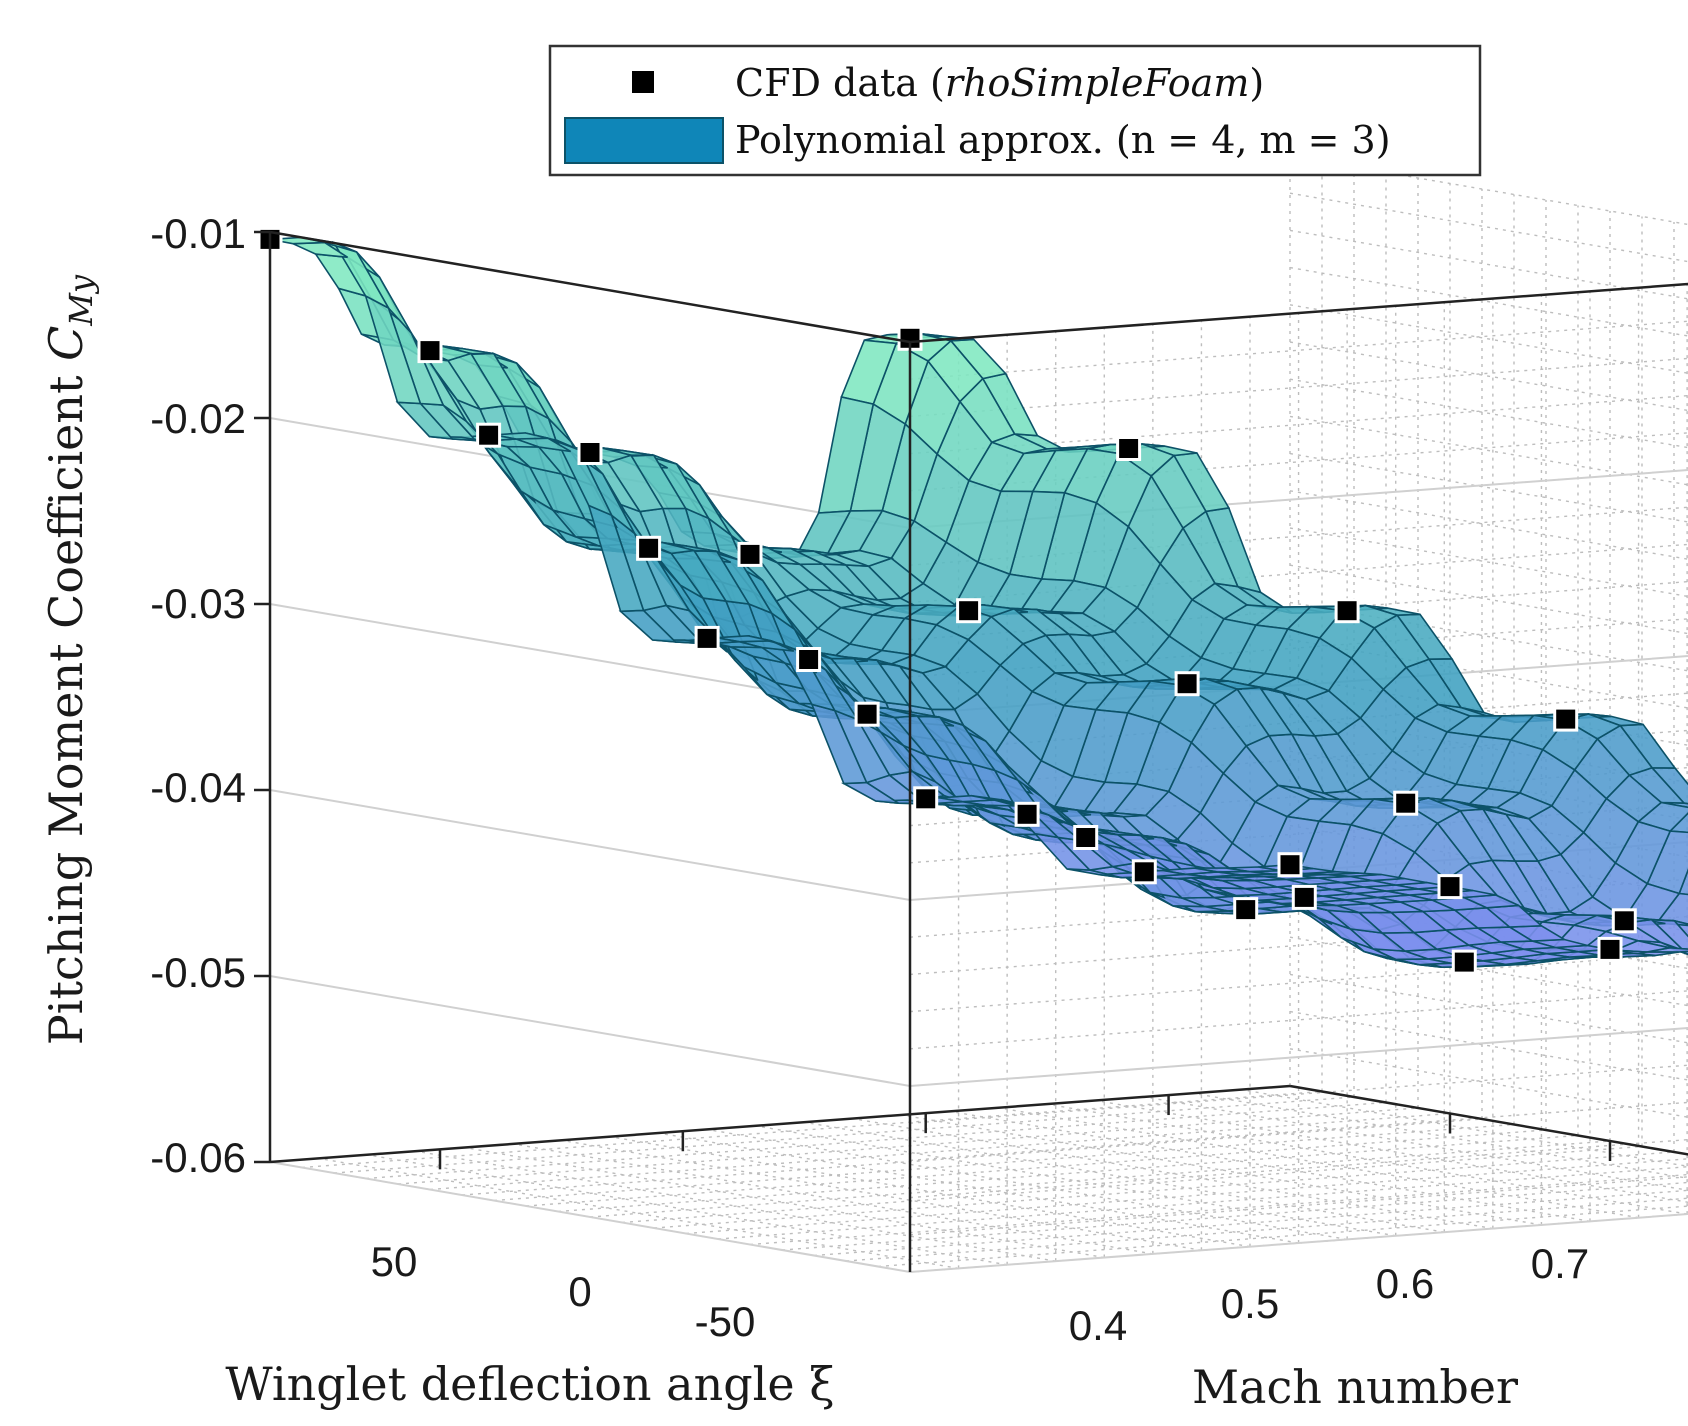 Image resolution: width=1688 pixels, height=1426 pixels. Describe the element at coordinates (529, 1384) in the screenshot. I see `x-axis-label: Winglet deflection angle ξ` at that location.